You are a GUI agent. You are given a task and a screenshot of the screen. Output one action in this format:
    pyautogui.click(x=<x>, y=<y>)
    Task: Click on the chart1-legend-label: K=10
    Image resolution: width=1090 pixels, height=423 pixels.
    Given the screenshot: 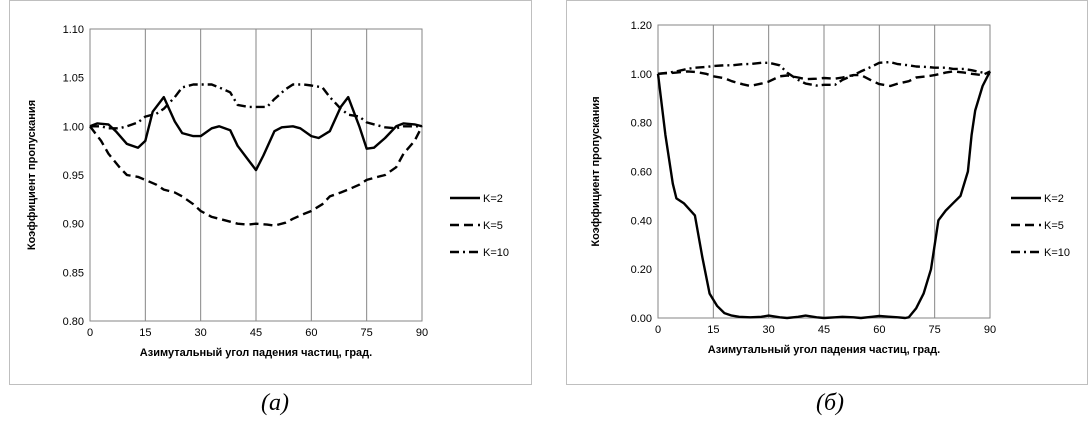 What is the action you would take?
    pyautogui.click(x=496, y=253)
    